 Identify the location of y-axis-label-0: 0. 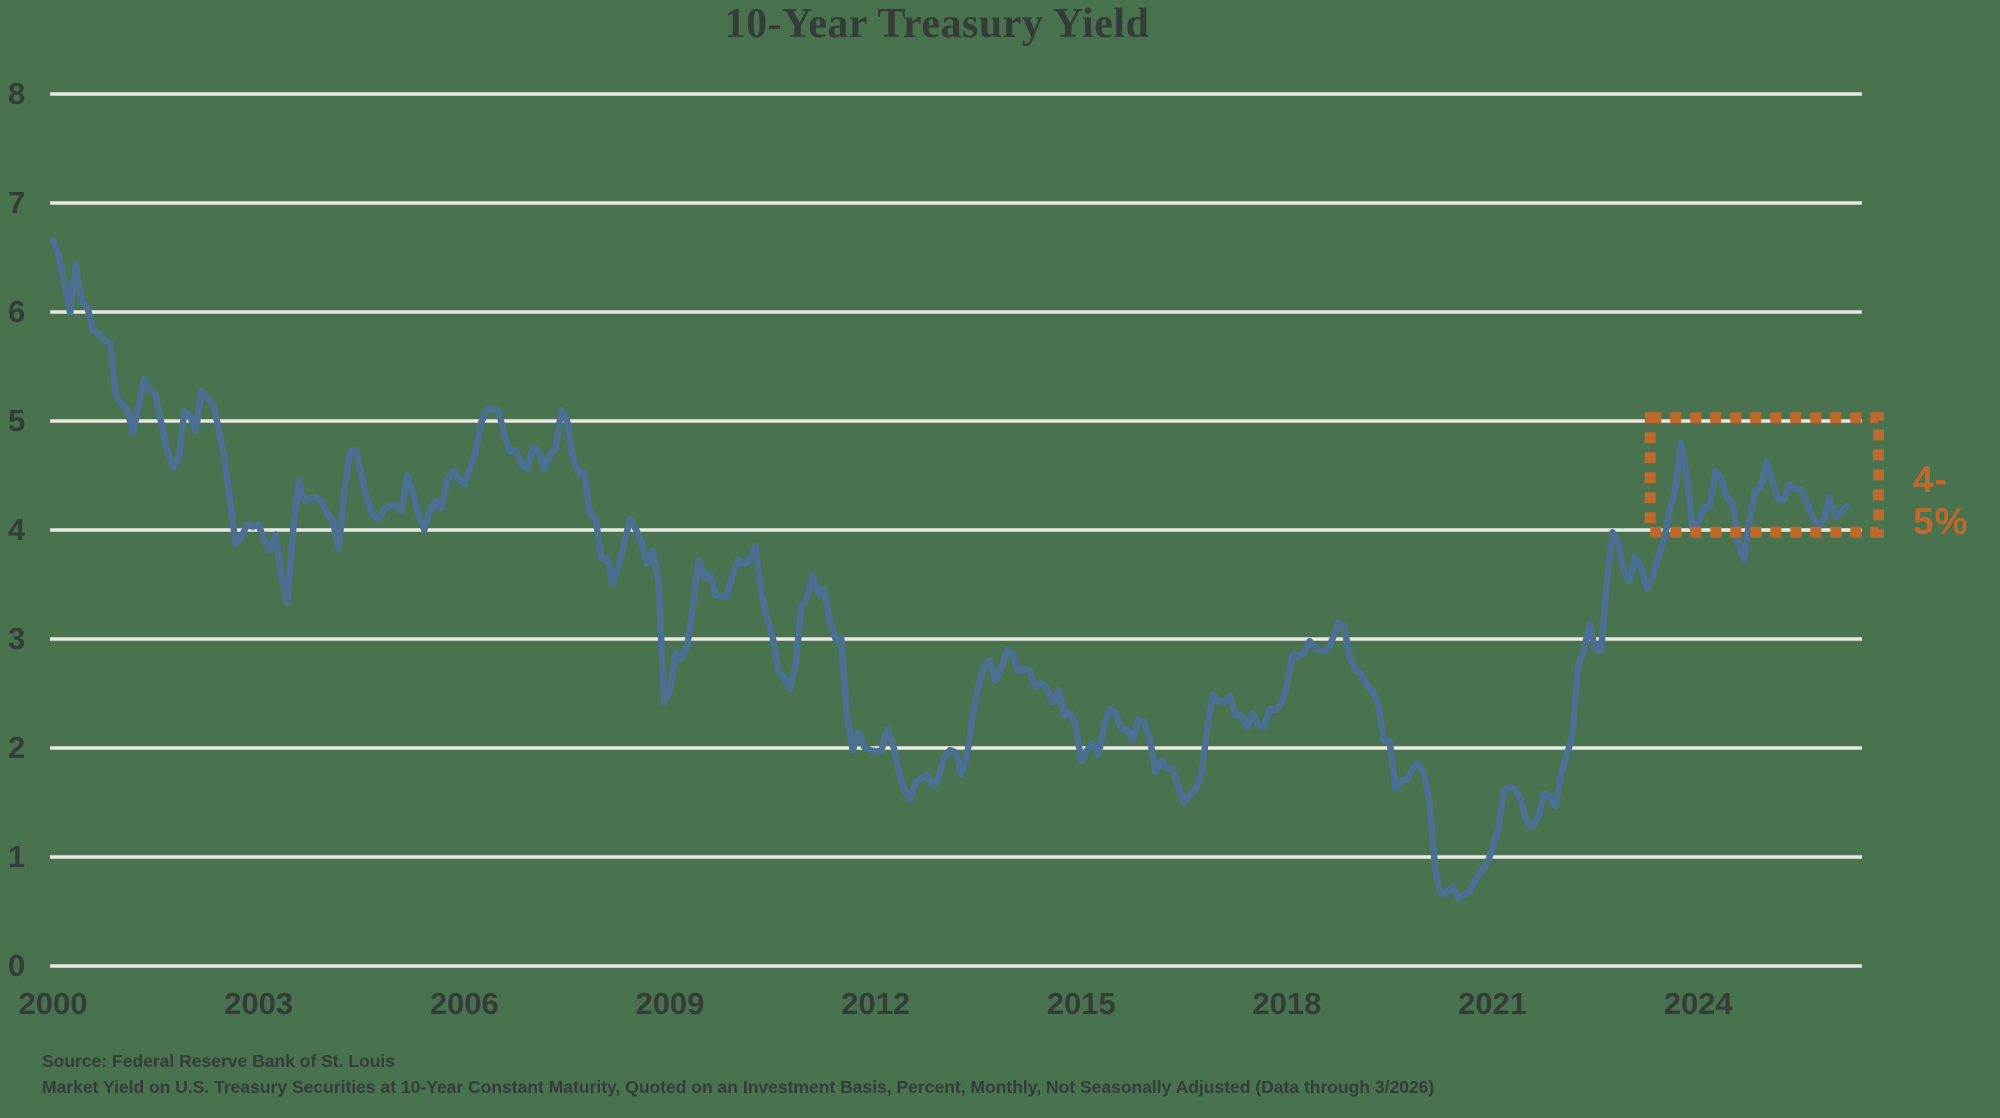
(17, 965).